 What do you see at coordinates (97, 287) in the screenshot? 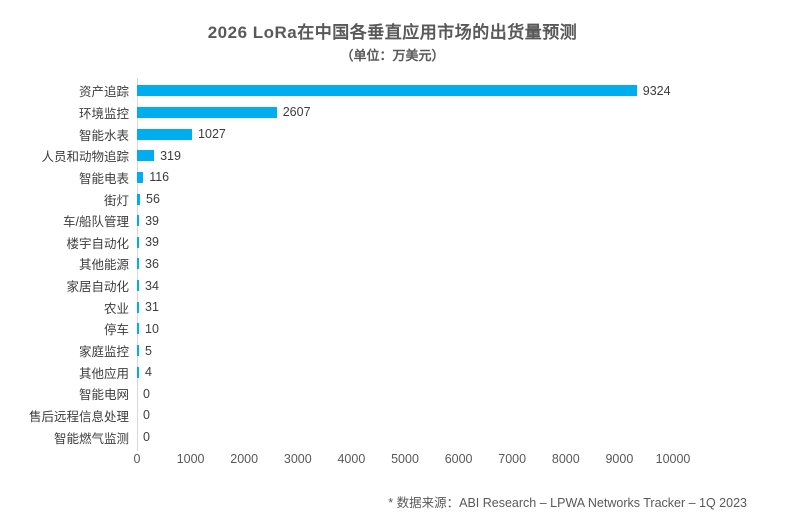
I see `category-label: 家居自动化` at bounding box center [97, 287].